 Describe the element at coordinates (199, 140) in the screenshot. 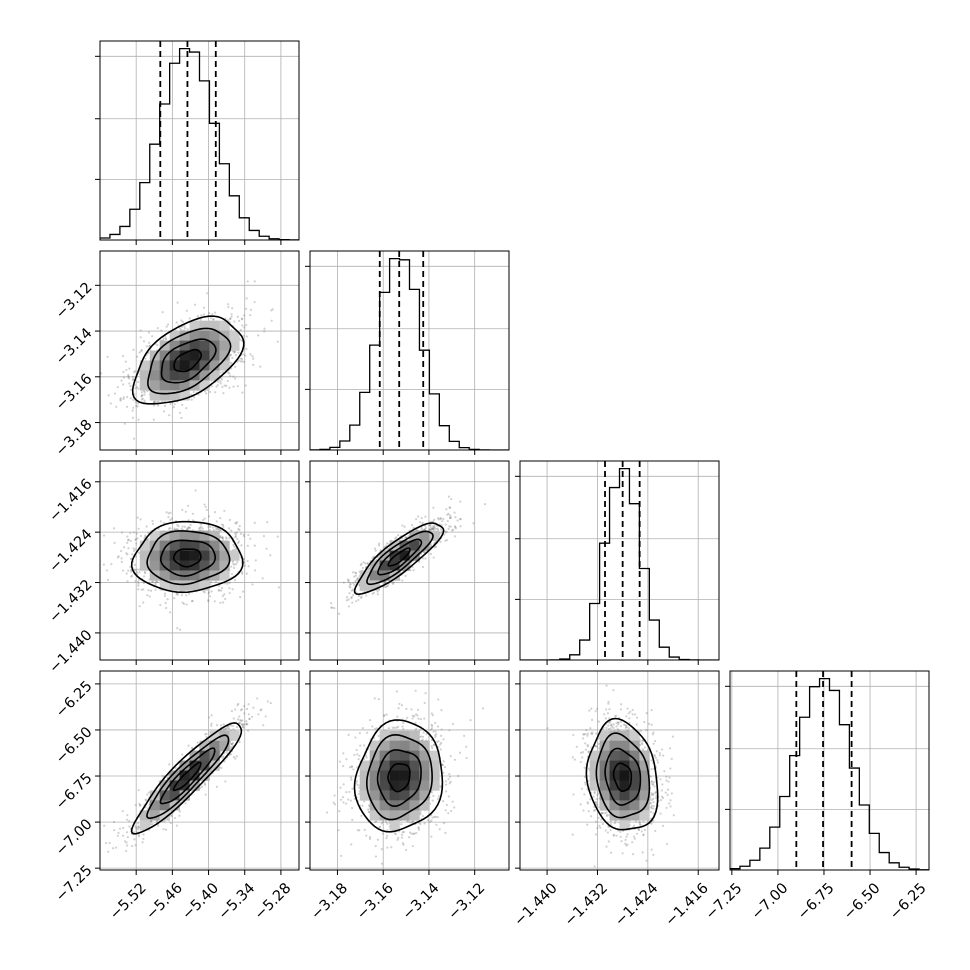

I see `panel-frame` at that location.